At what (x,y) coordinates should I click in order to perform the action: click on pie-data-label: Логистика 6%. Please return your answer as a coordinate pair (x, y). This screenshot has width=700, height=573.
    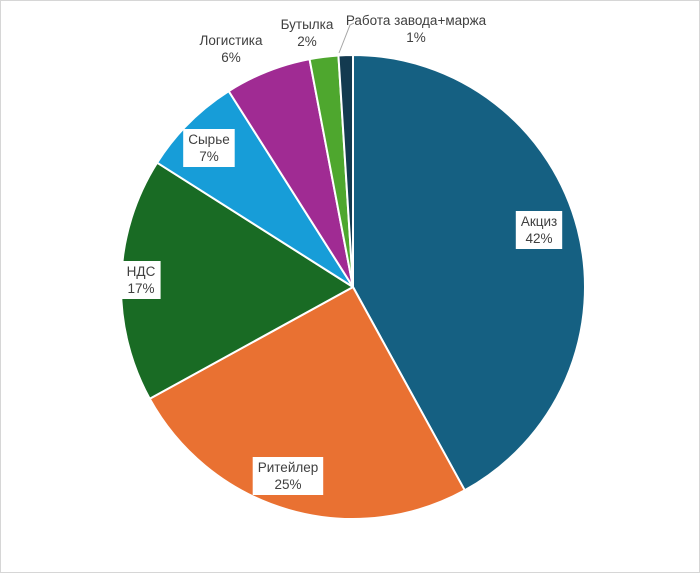
    Looking at the image, I should click on (231, 49).